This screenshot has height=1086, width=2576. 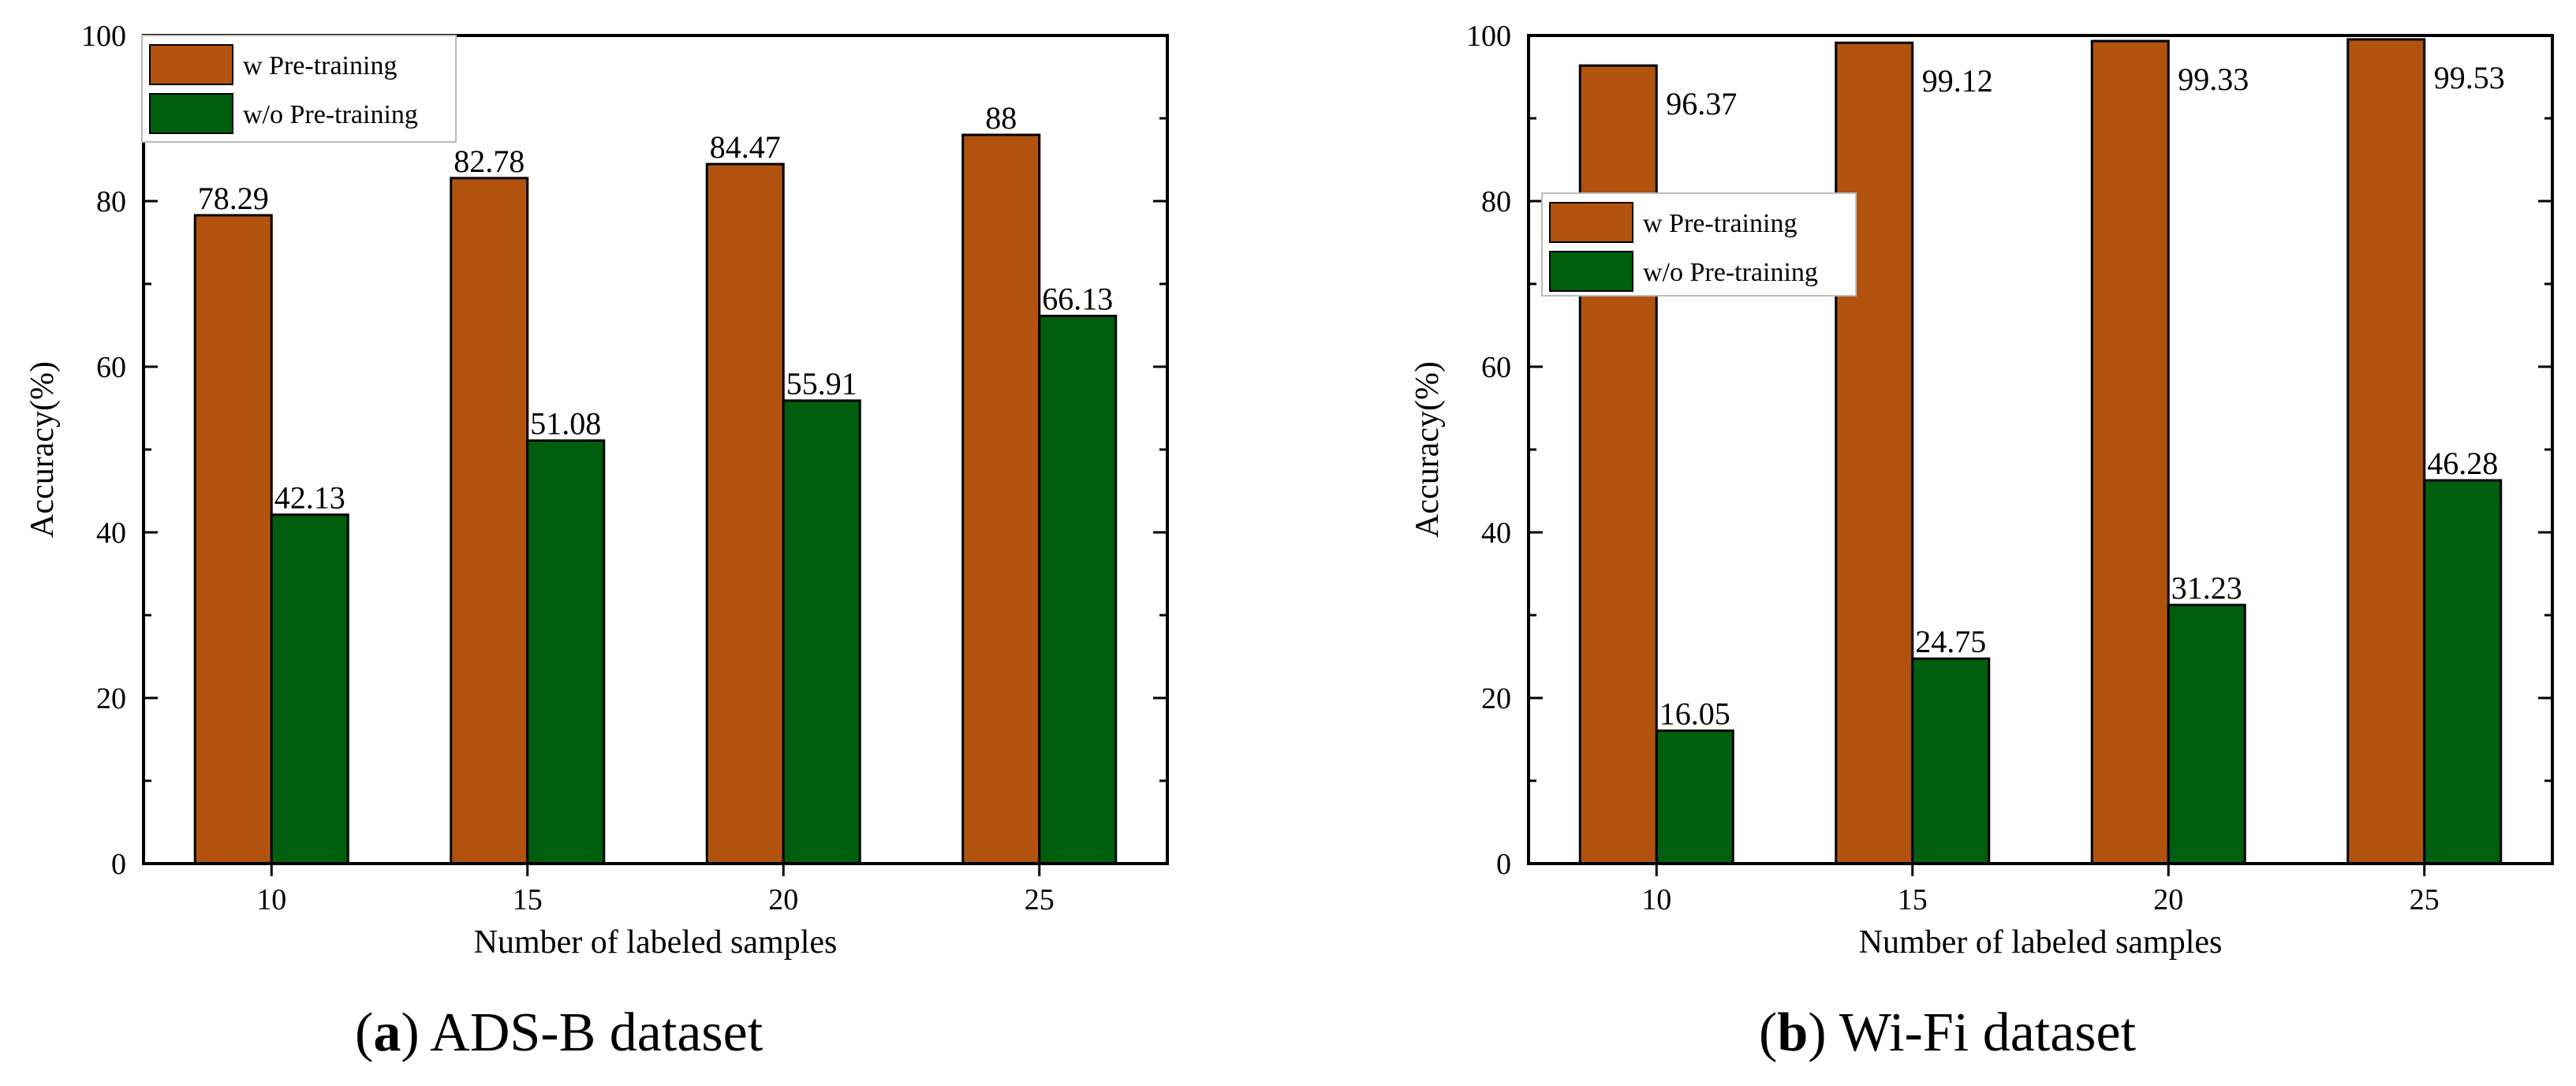 What do you see at coordinates (2213, 79) in the screenshot?
I see `value-label: 99.33` at bounding box center [2213, 79].